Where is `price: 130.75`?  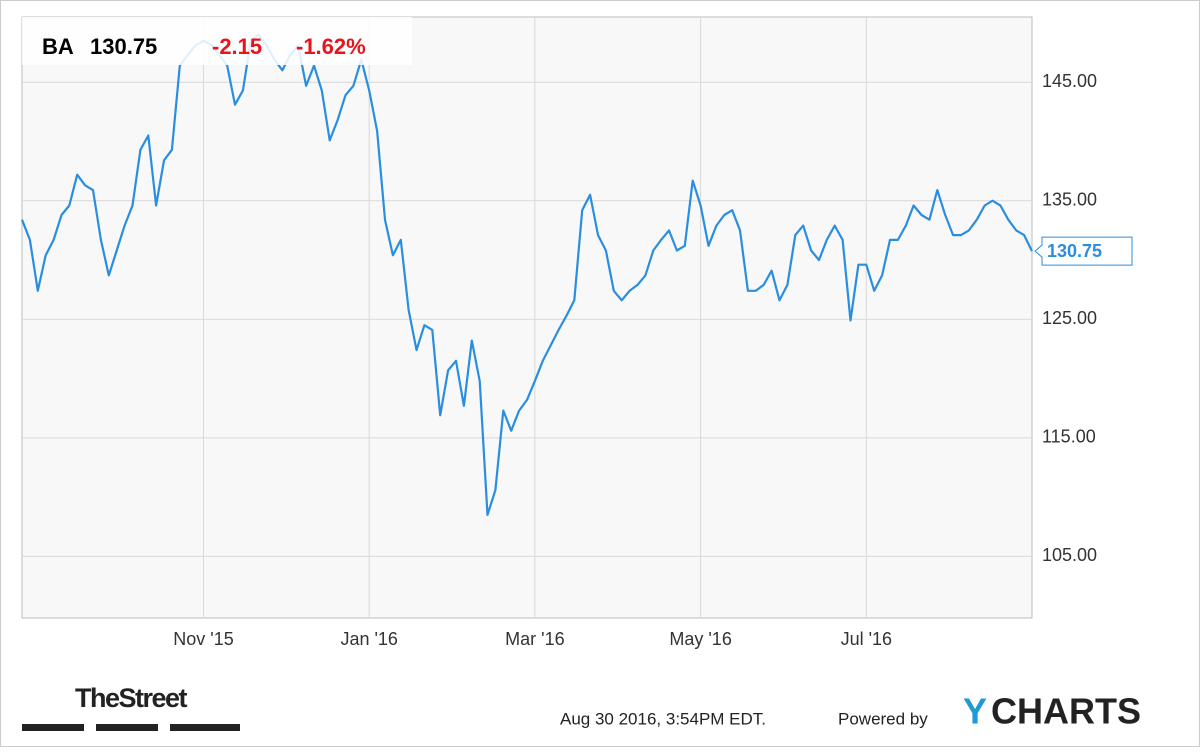
price: 130.75 is located at coordinates (123, 46).